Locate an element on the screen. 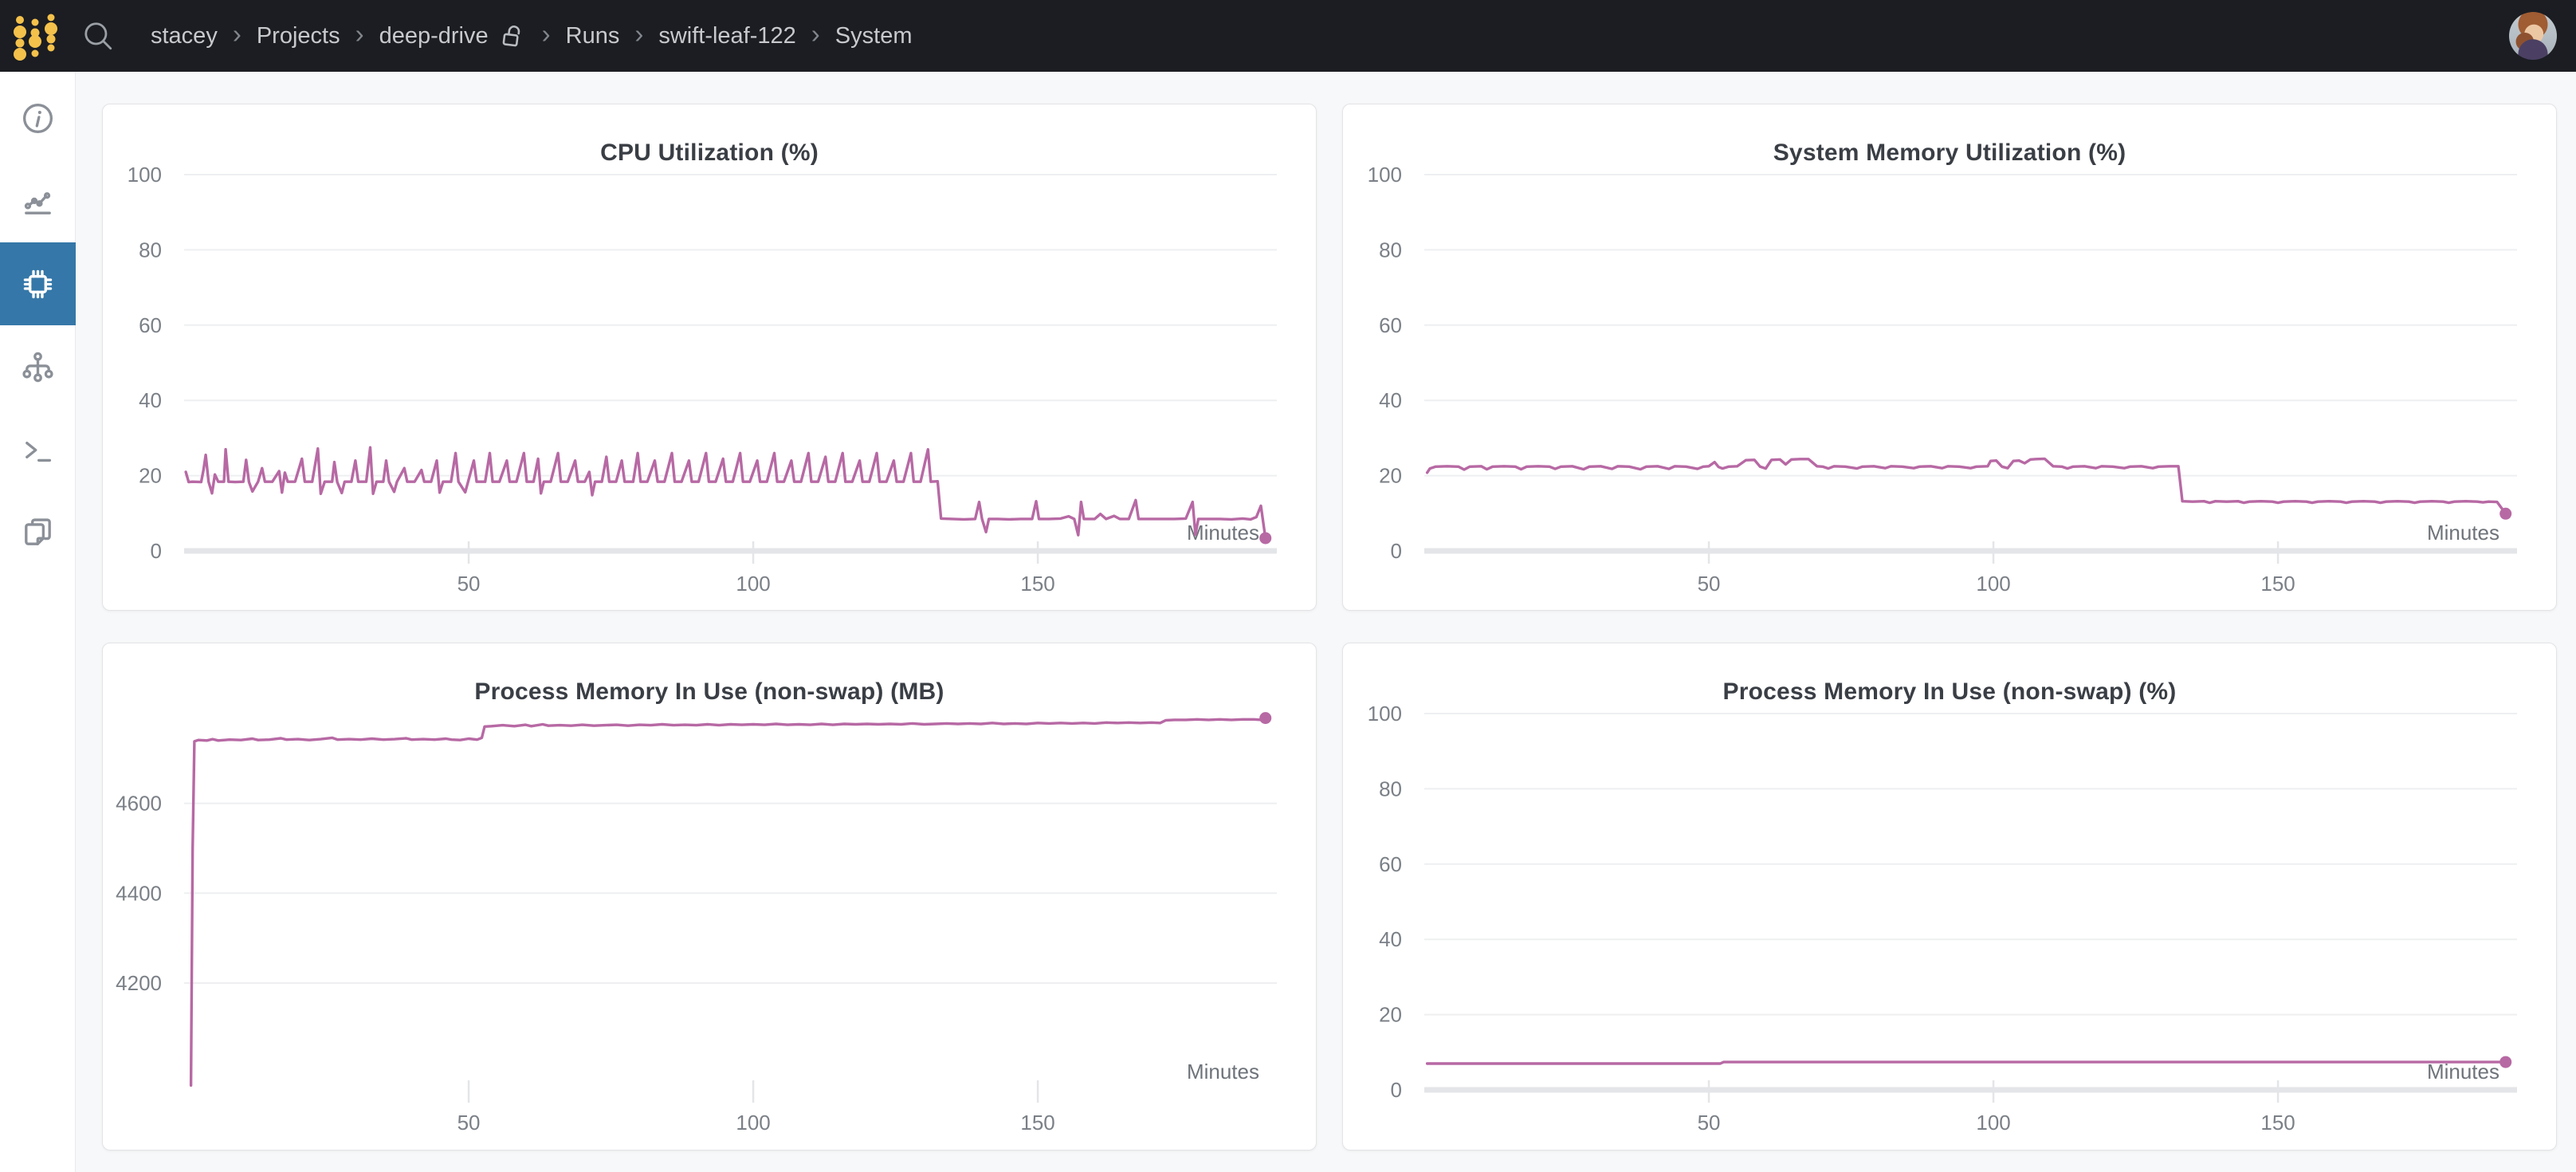 This screenshot has width=2576, height=1172. logo-dots is located at coordinates (35, 37).